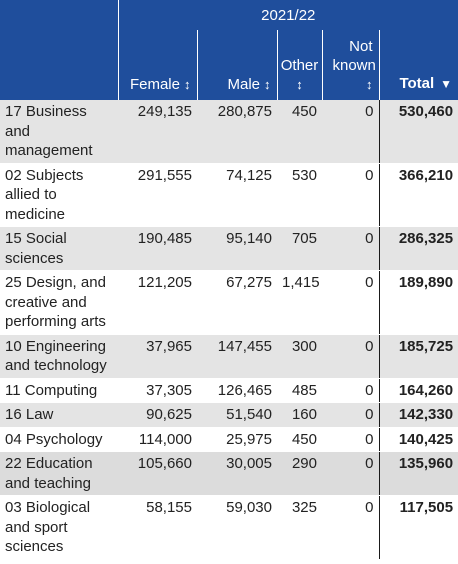  I want to click on female-cell: 114,000, so click(157, 439).